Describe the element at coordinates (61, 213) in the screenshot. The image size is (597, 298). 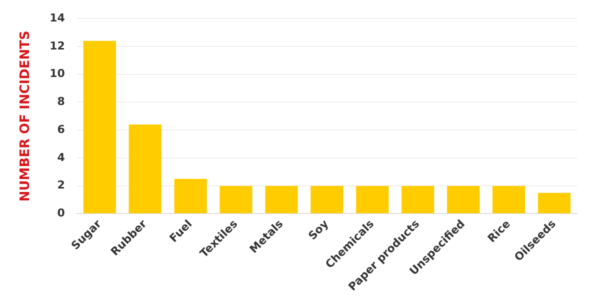
I see `y-tick-label: 0` at that location.